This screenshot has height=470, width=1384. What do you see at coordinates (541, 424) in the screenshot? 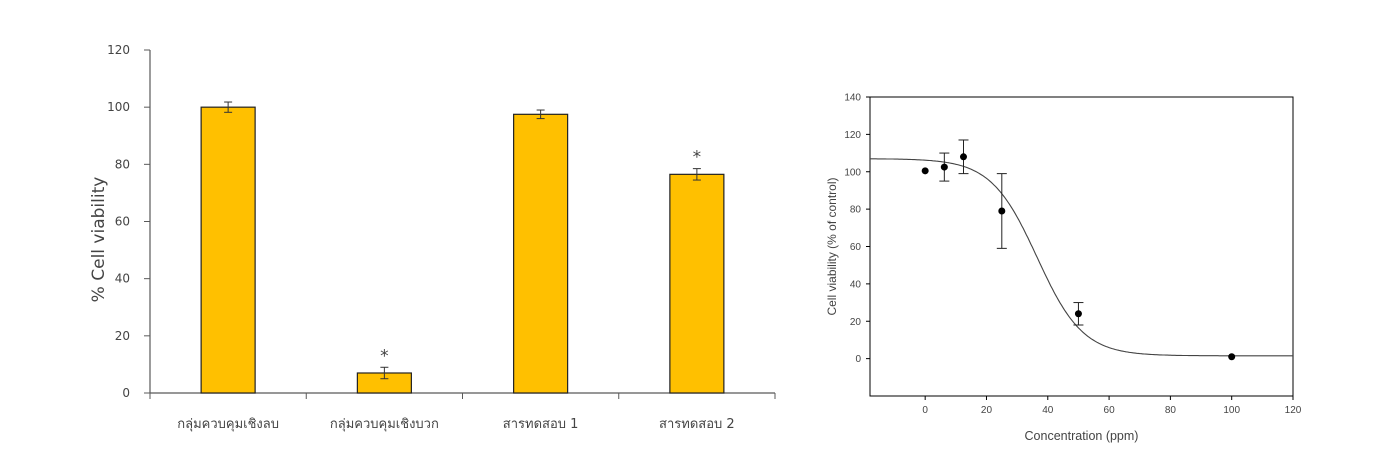
I see `x-category-label: สารทดสอบ 1` at bounding box center [541, 424].